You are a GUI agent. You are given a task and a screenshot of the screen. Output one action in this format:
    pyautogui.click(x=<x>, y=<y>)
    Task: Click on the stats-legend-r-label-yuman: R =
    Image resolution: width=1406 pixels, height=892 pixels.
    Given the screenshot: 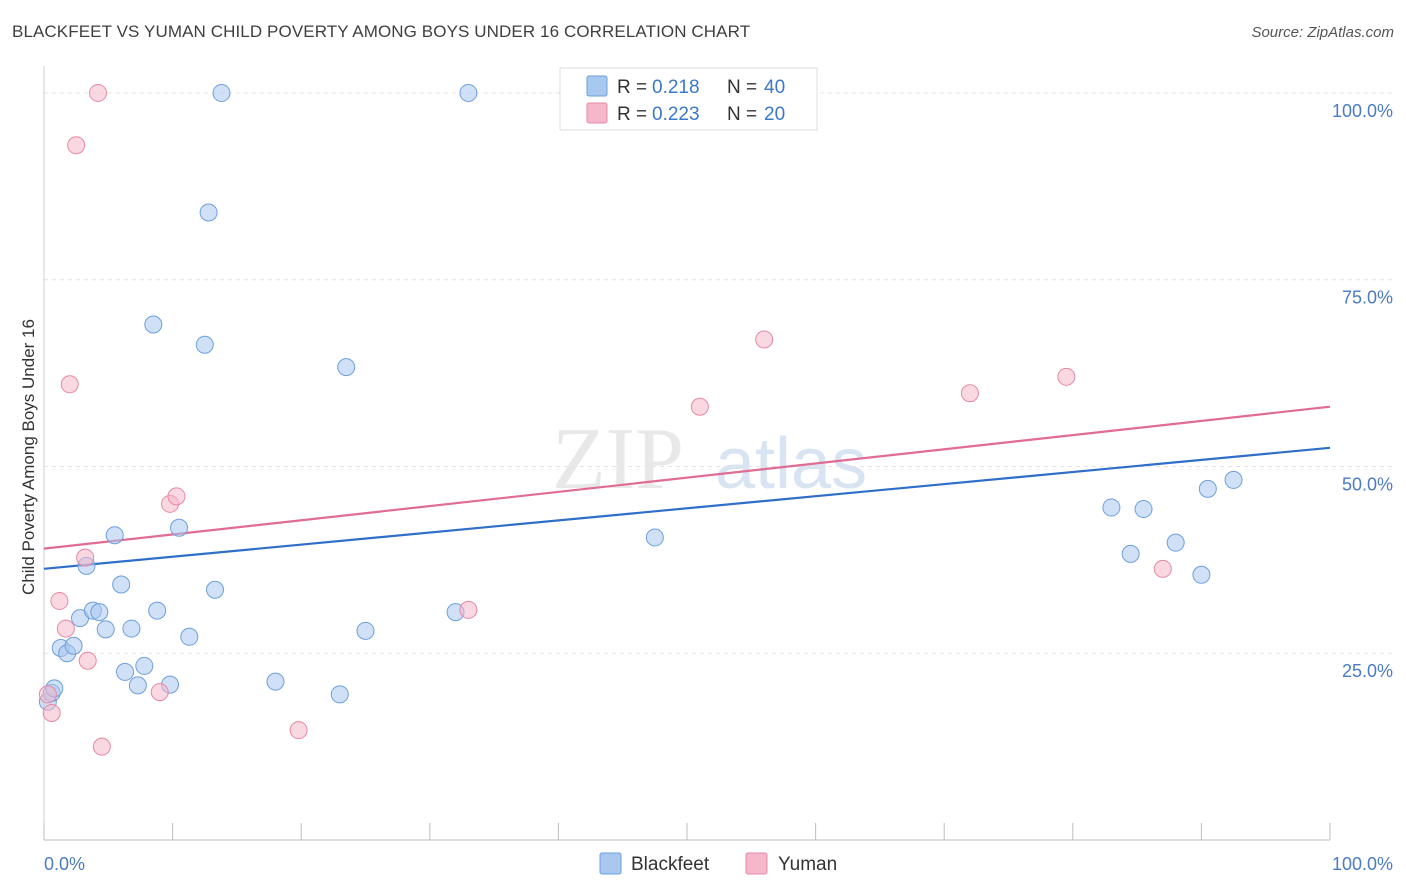 What is the action you would take?
    pyautogui.click(x=632, y=114)
    